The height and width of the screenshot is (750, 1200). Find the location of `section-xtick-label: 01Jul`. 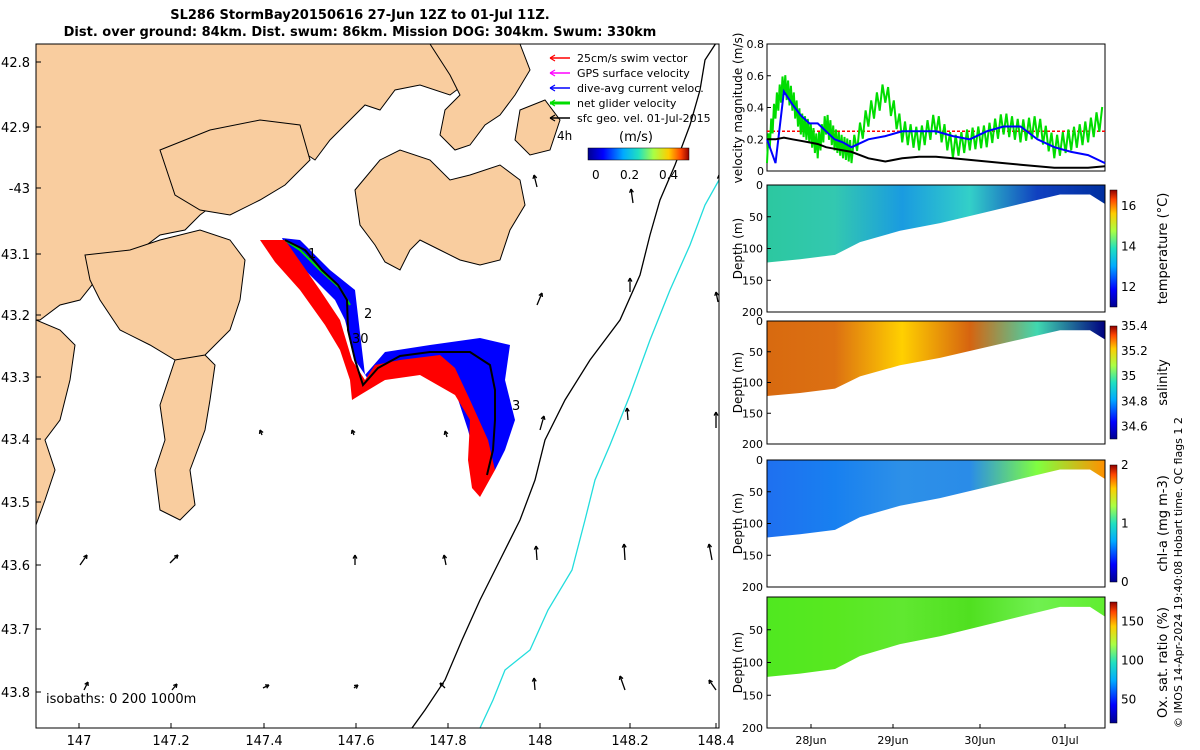

section-xtick-label: 01Jul is located at coordinates (1064, 740).